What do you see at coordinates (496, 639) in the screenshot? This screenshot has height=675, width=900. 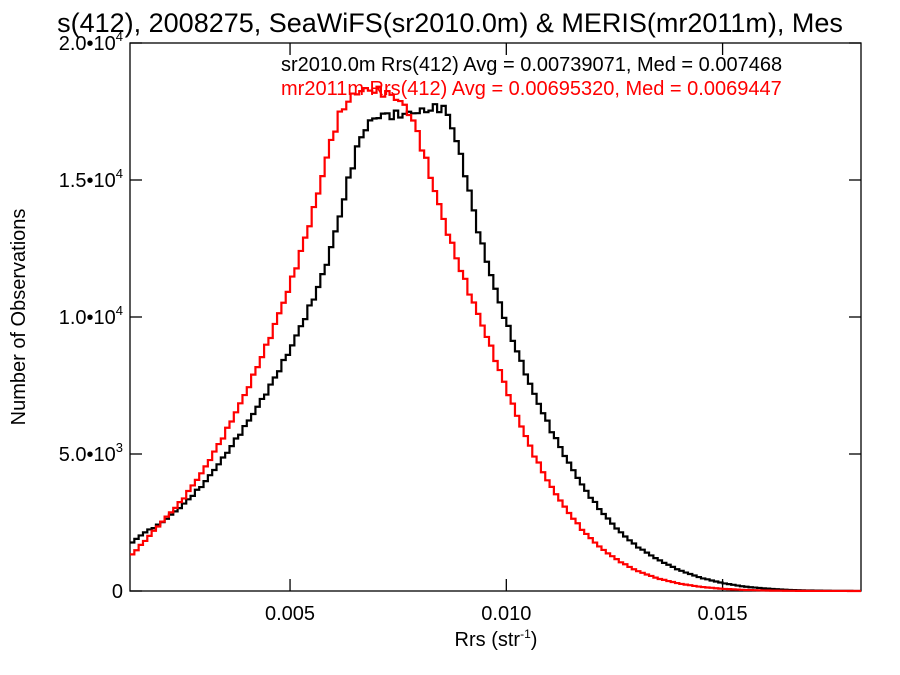 I see `x-axis-label: Rrs (str-1)` at bounding box center [496, 639].